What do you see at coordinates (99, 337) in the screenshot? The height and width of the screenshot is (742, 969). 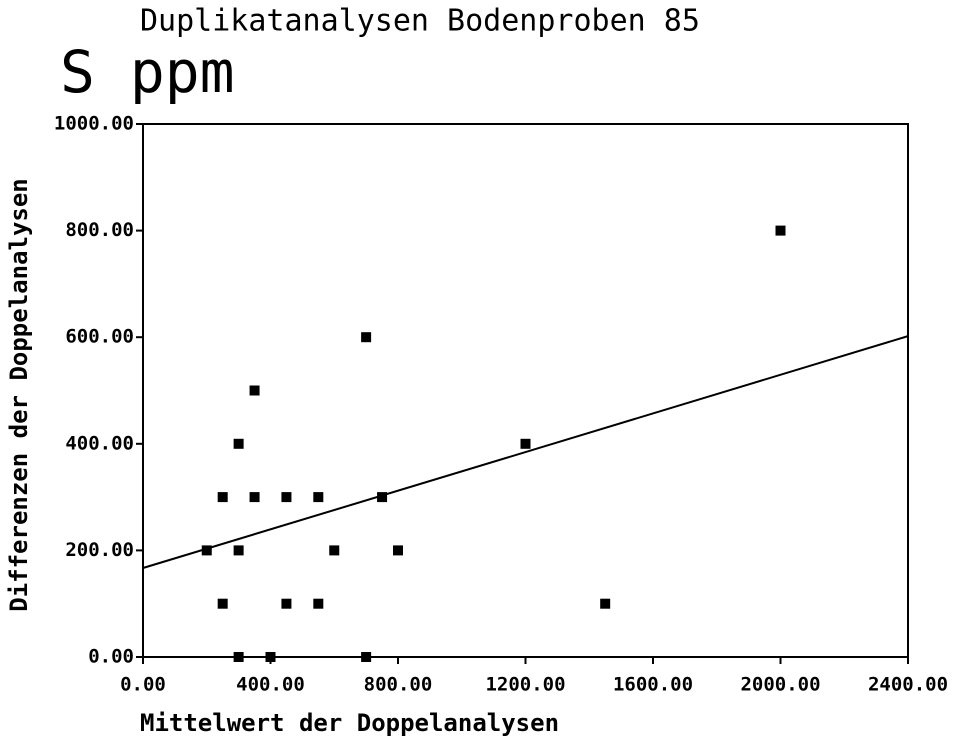 I see `y-tick-label: 600.00` at bounding box center [99, 337].